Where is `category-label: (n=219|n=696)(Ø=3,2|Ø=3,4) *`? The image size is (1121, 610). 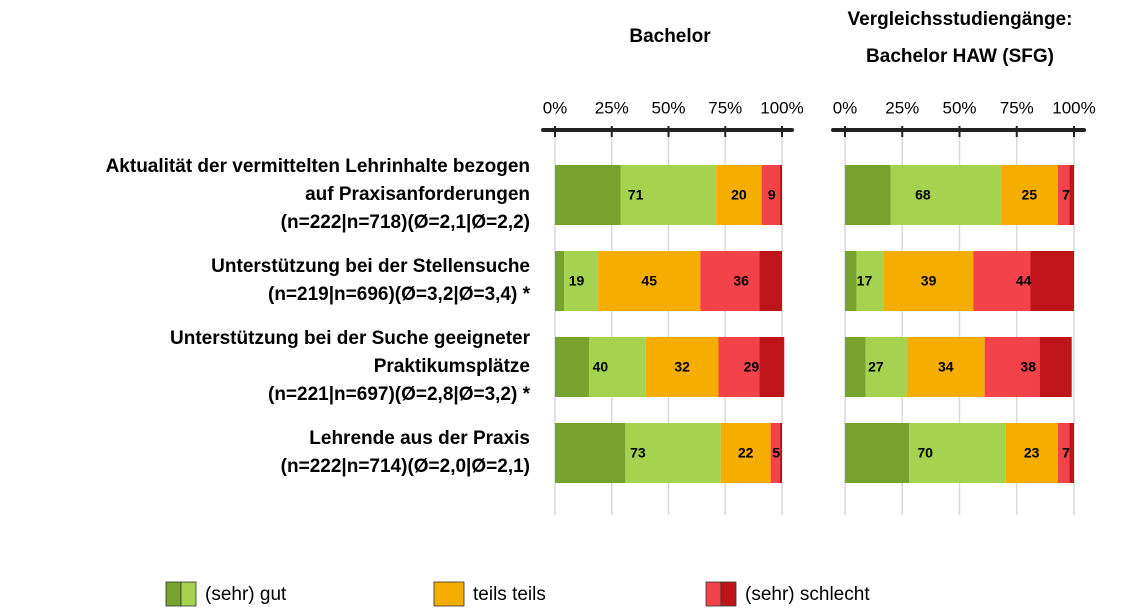
category-label: (n=219|n=696)(Ø=3,2|Ø=3,4) * is located at coordinates (399, 294).